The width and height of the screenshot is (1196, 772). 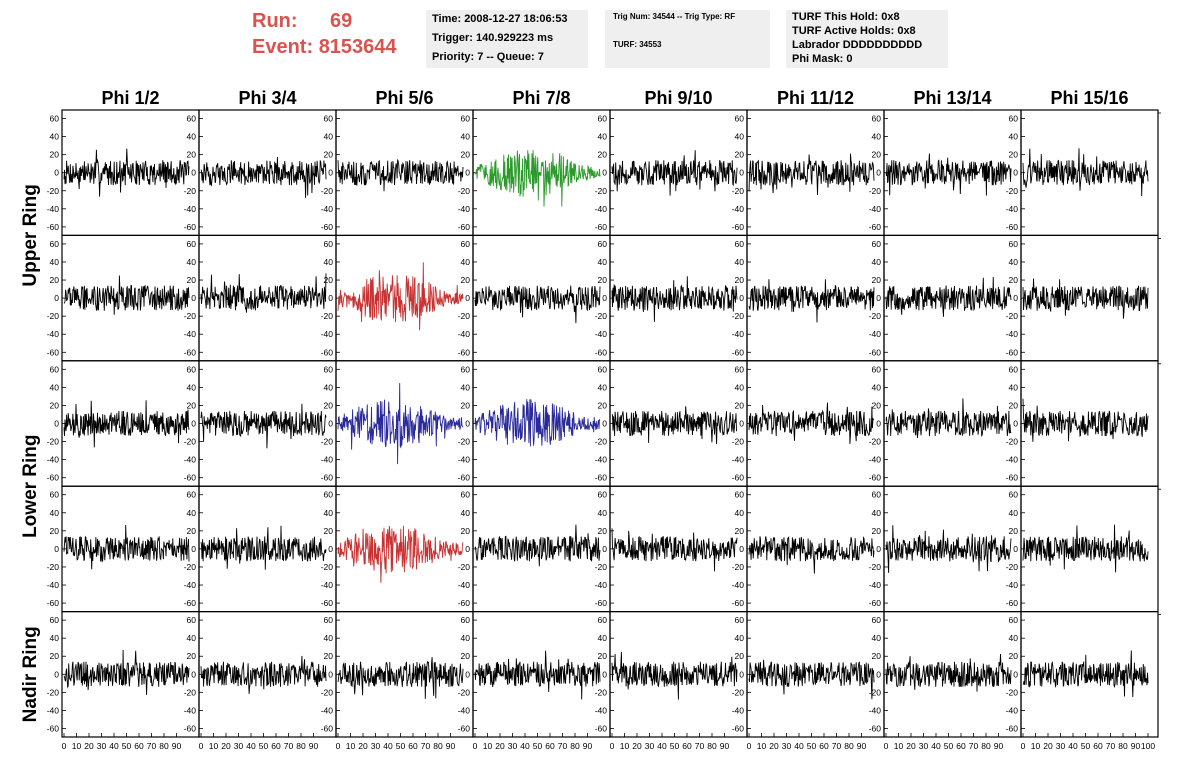 I want to click on event-label: Event:, so click(x=283, y=47).